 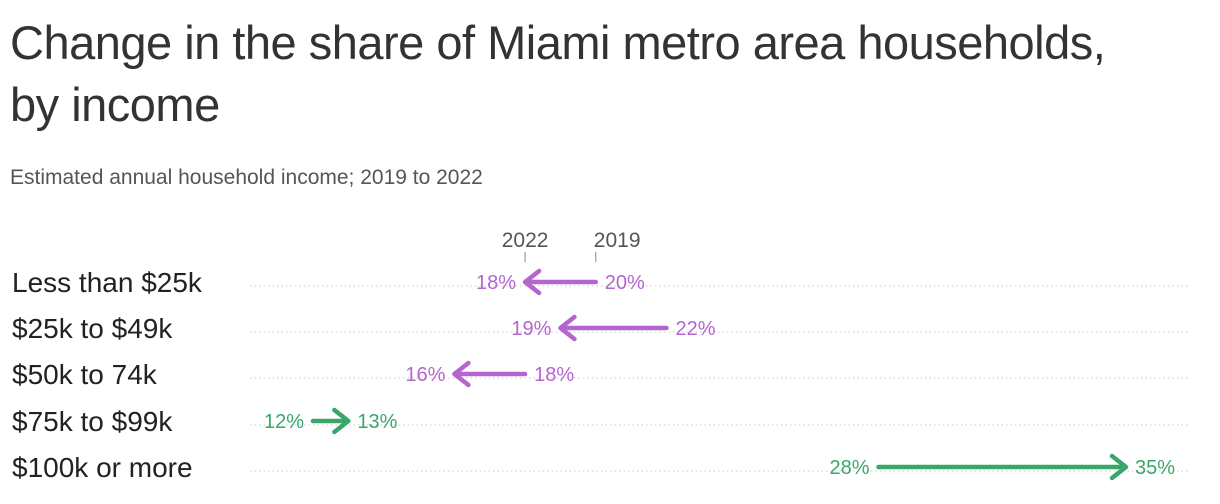 What do you see at coordinates (554, 375) in the screenshot?
I see `start-value-label: 18%` at bounding box center [554, 375].